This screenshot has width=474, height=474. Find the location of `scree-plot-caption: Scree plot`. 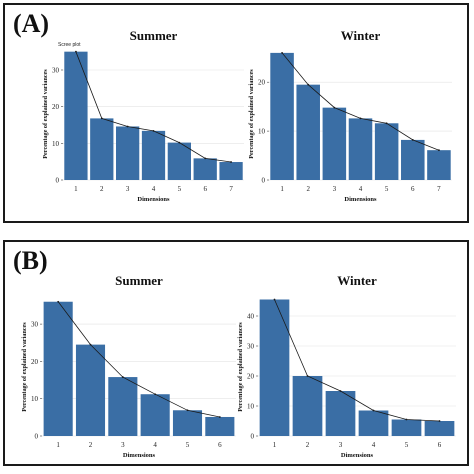

scree-plot-caption: Scree plot is located at coordinates (69, 45).